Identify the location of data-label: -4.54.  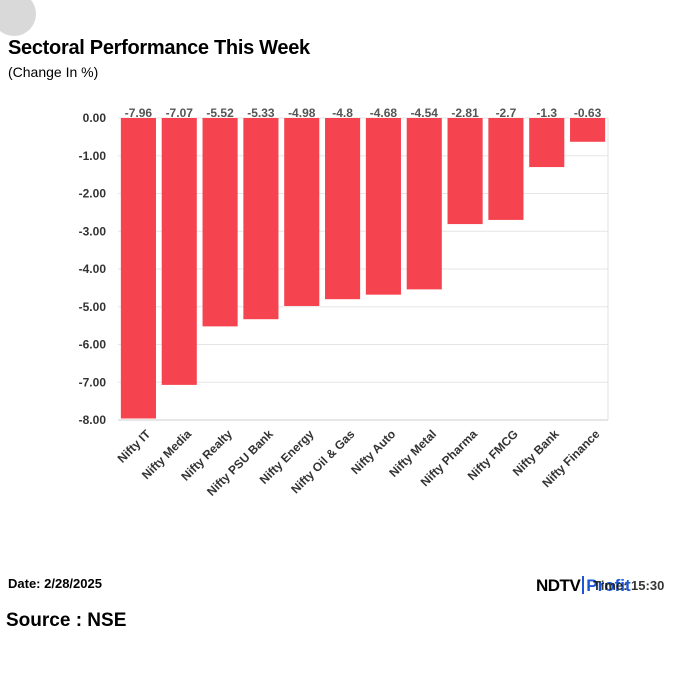
(425, 113).